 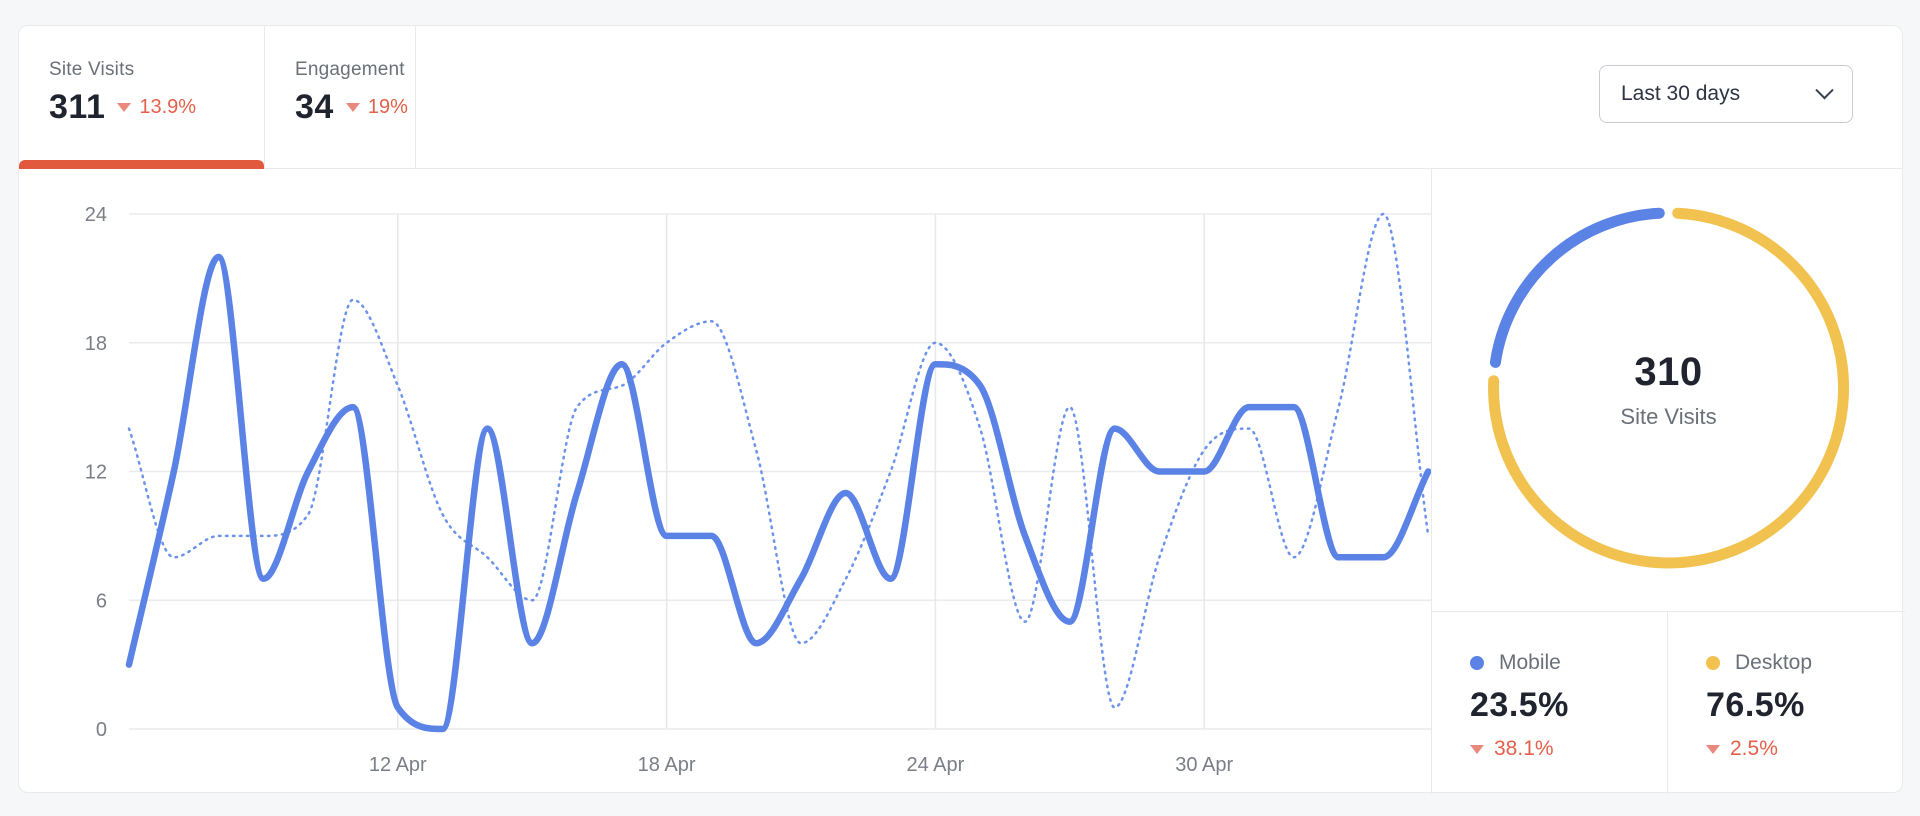 I want to click on date-range-select: Last 30 days, so click(x=1726, y=94).